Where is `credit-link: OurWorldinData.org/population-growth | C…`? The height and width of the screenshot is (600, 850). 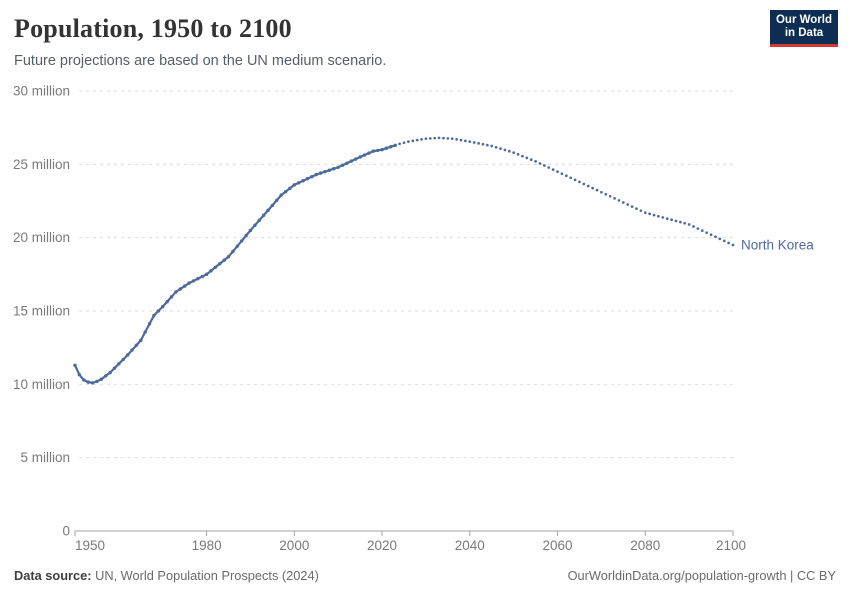
credit-link: OurWorldinData.org/population-growth | C… is located at coordinates (701, 575).